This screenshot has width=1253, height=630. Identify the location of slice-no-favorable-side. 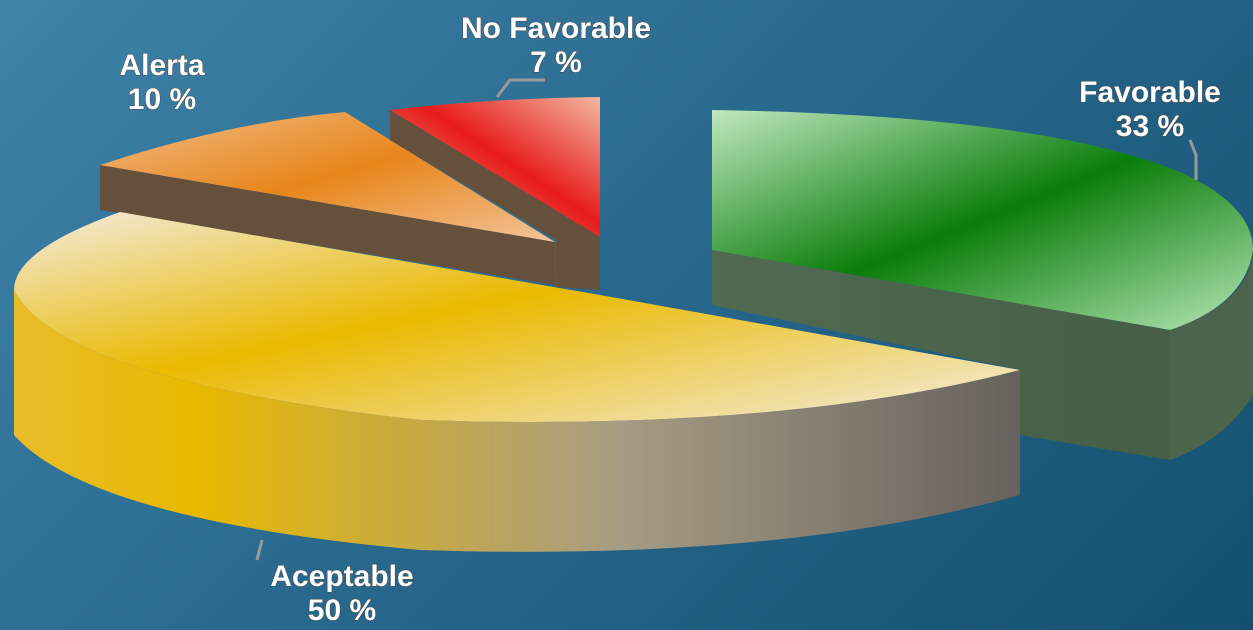
(495, 200).